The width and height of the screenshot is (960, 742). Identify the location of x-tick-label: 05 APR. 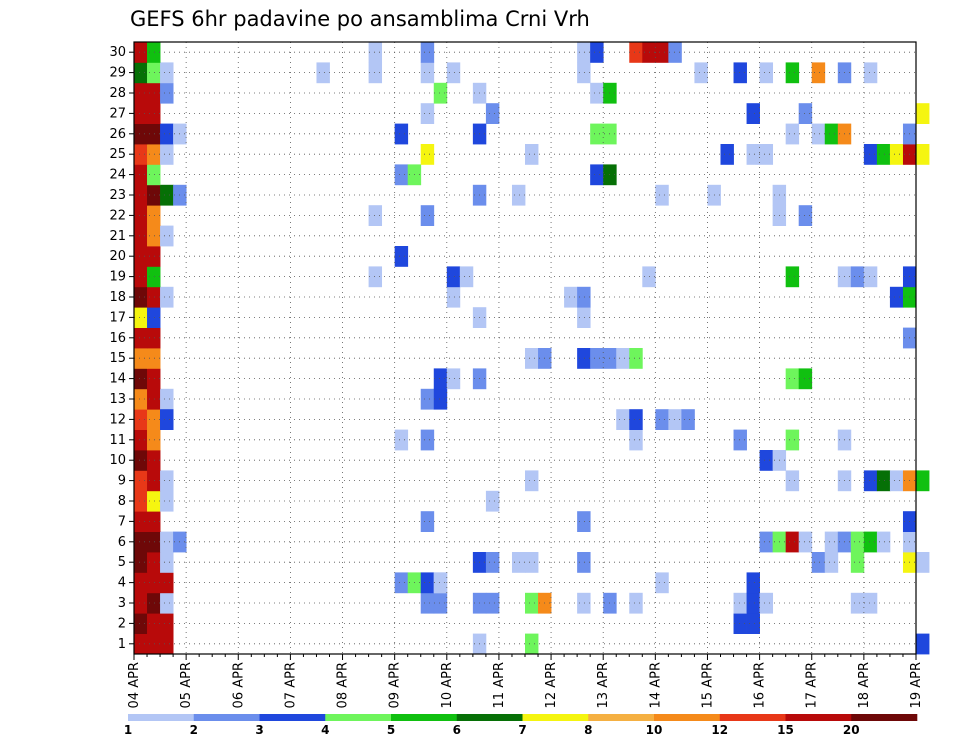
(186, 685).